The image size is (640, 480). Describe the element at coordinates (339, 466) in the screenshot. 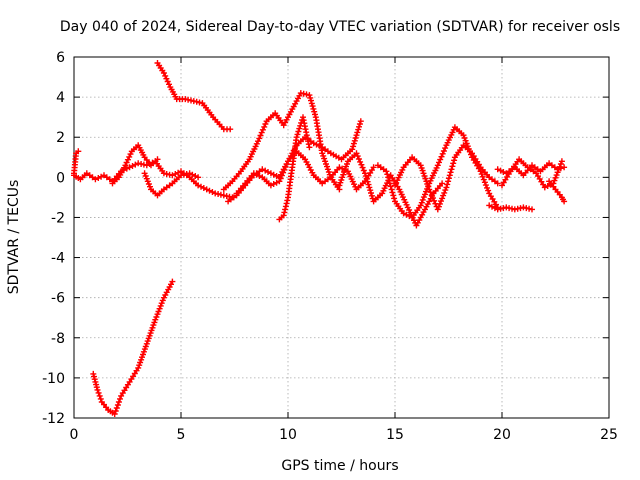

I see `x-axis-label: GPS time / hours` at that location.